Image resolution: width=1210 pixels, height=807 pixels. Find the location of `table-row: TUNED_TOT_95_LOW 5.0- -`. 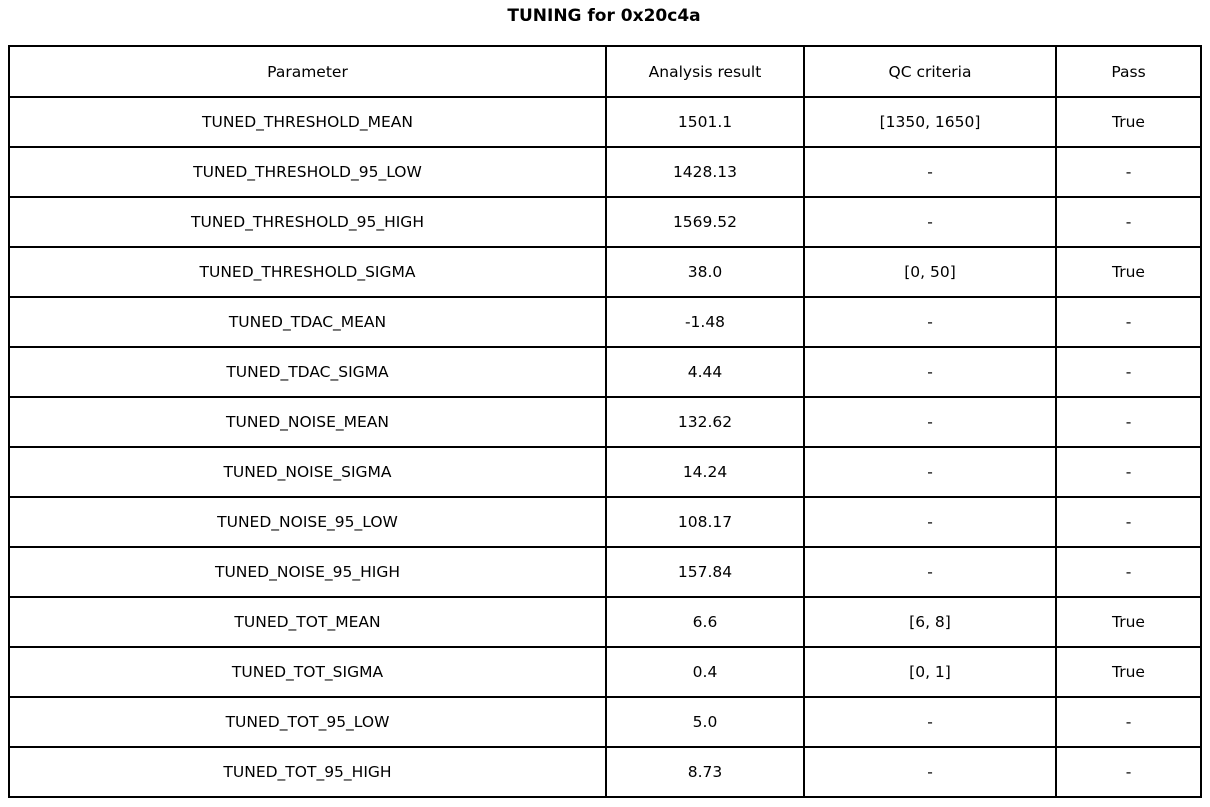

table-row: TUNED_TOT_95_LOW 5.0- - is located at coordinates (605, 722).